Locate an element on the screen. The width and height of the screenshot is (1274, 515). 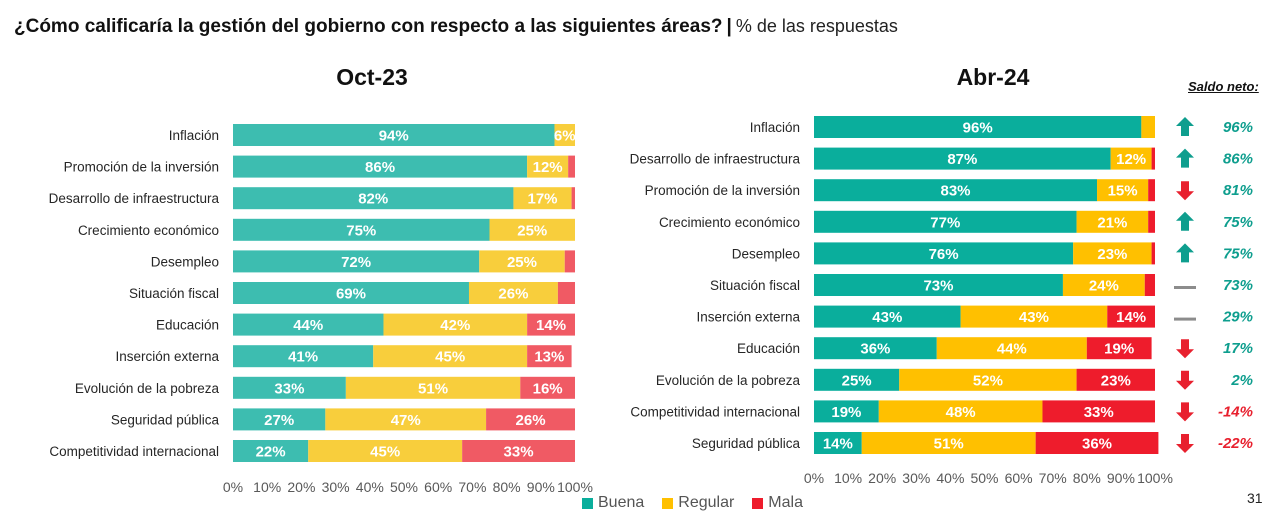
left-x-tick-label: 80% is located at coordinates (507, 487).